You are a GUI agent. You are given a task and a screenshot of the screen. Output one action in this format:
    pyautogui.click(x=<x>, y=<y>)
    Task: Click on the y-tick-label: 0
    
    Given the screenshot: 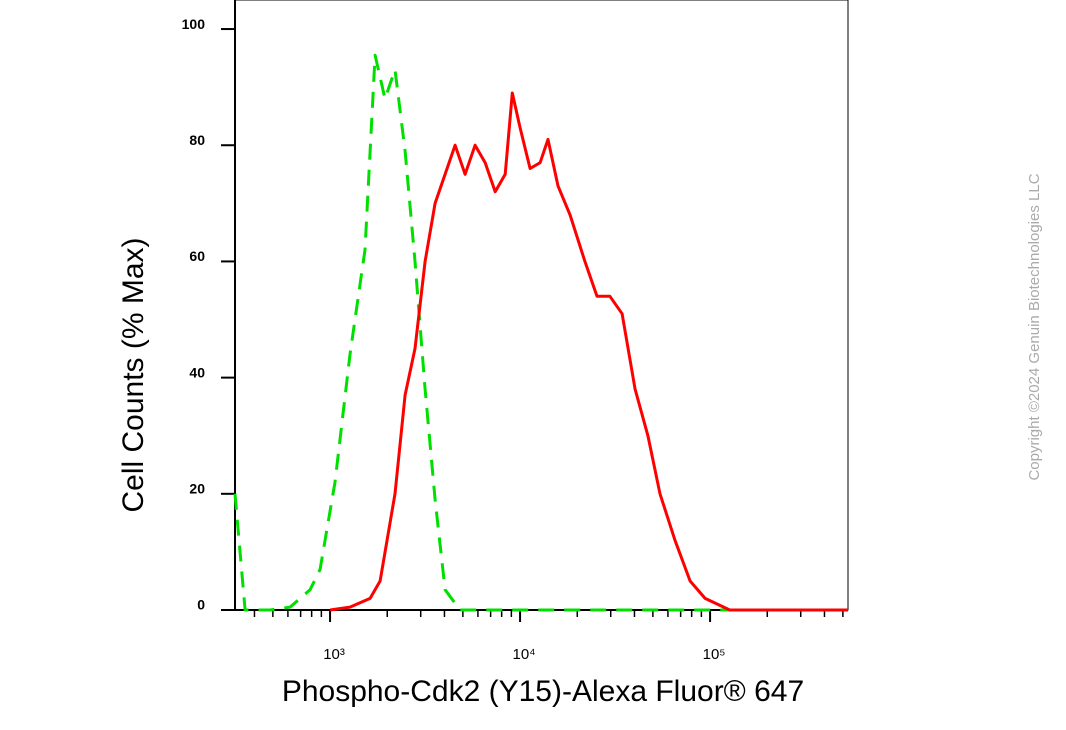 What is the action you would take?
    pyautogui.click(x=201, y=605)
    